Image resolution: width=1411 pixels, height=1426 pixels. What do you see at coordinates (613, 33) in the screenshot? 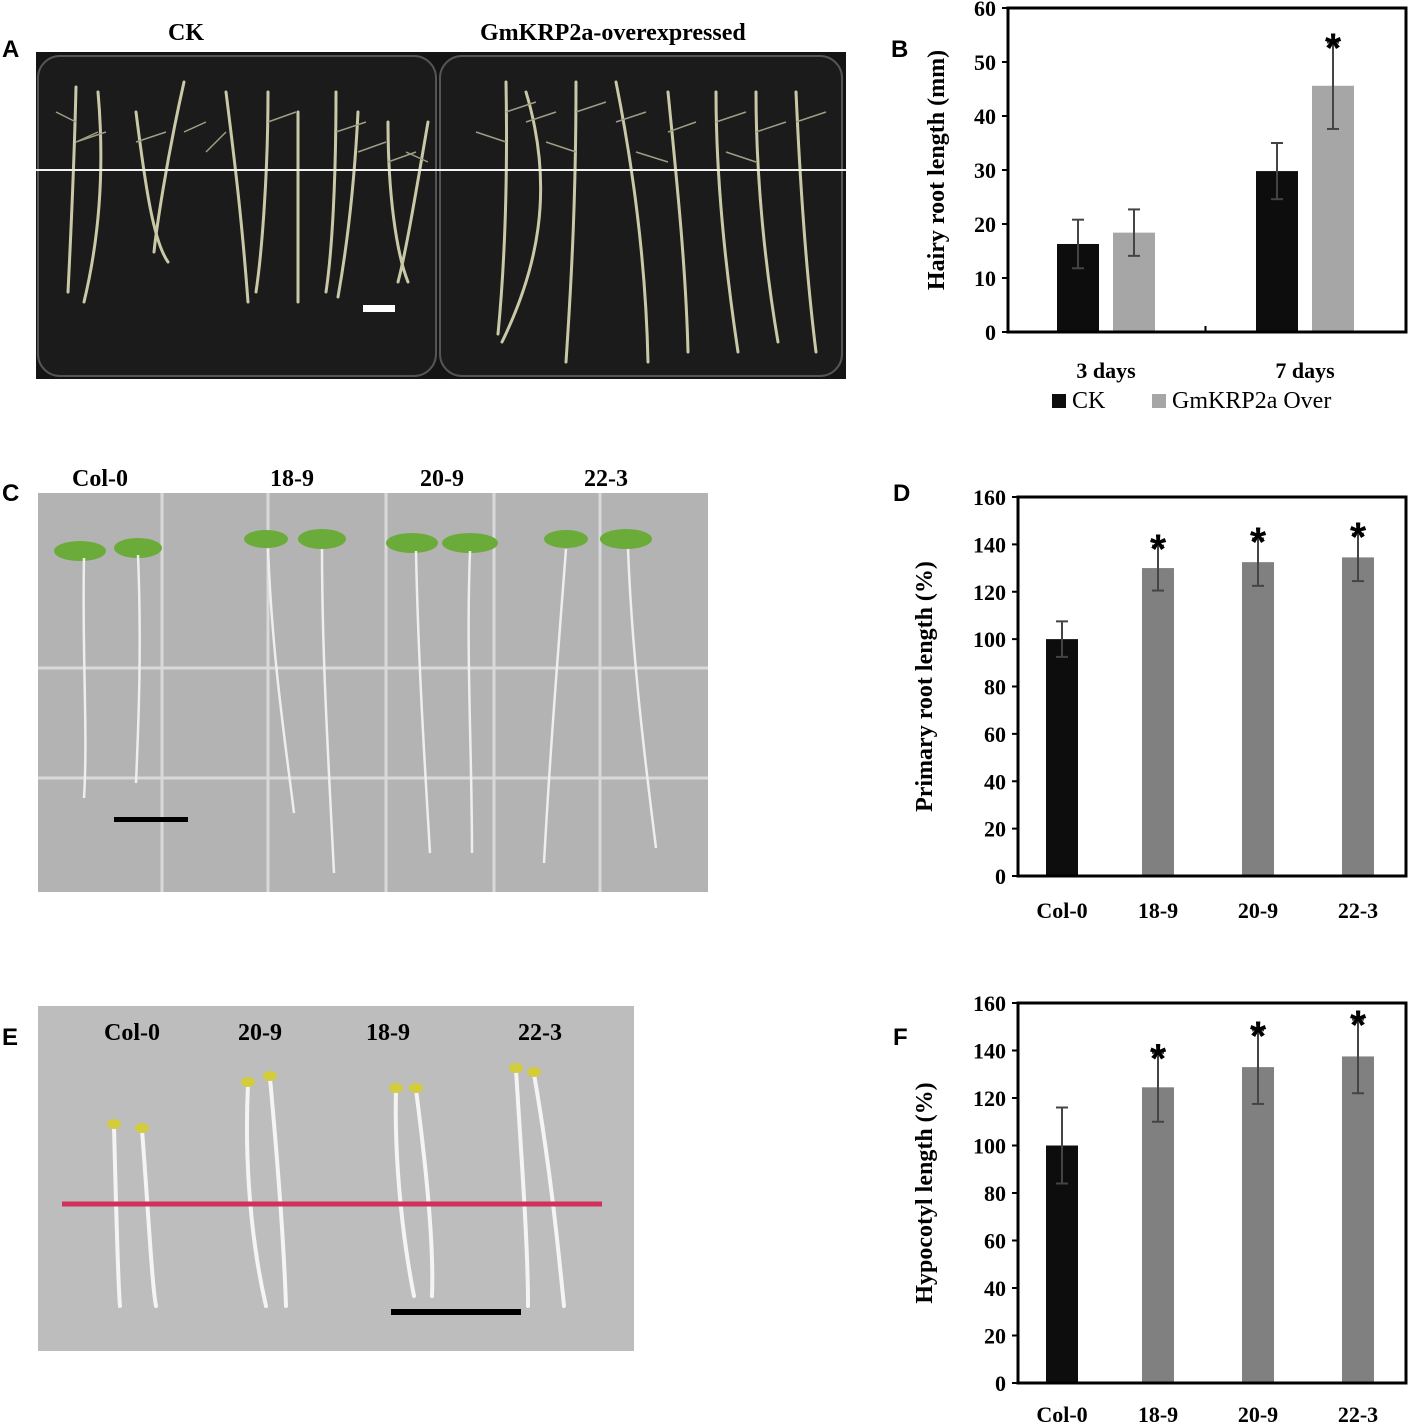
I see `photo-a-label-overexpressed: GmKRP2a-overexpressed` at bounding box center [613, 33].